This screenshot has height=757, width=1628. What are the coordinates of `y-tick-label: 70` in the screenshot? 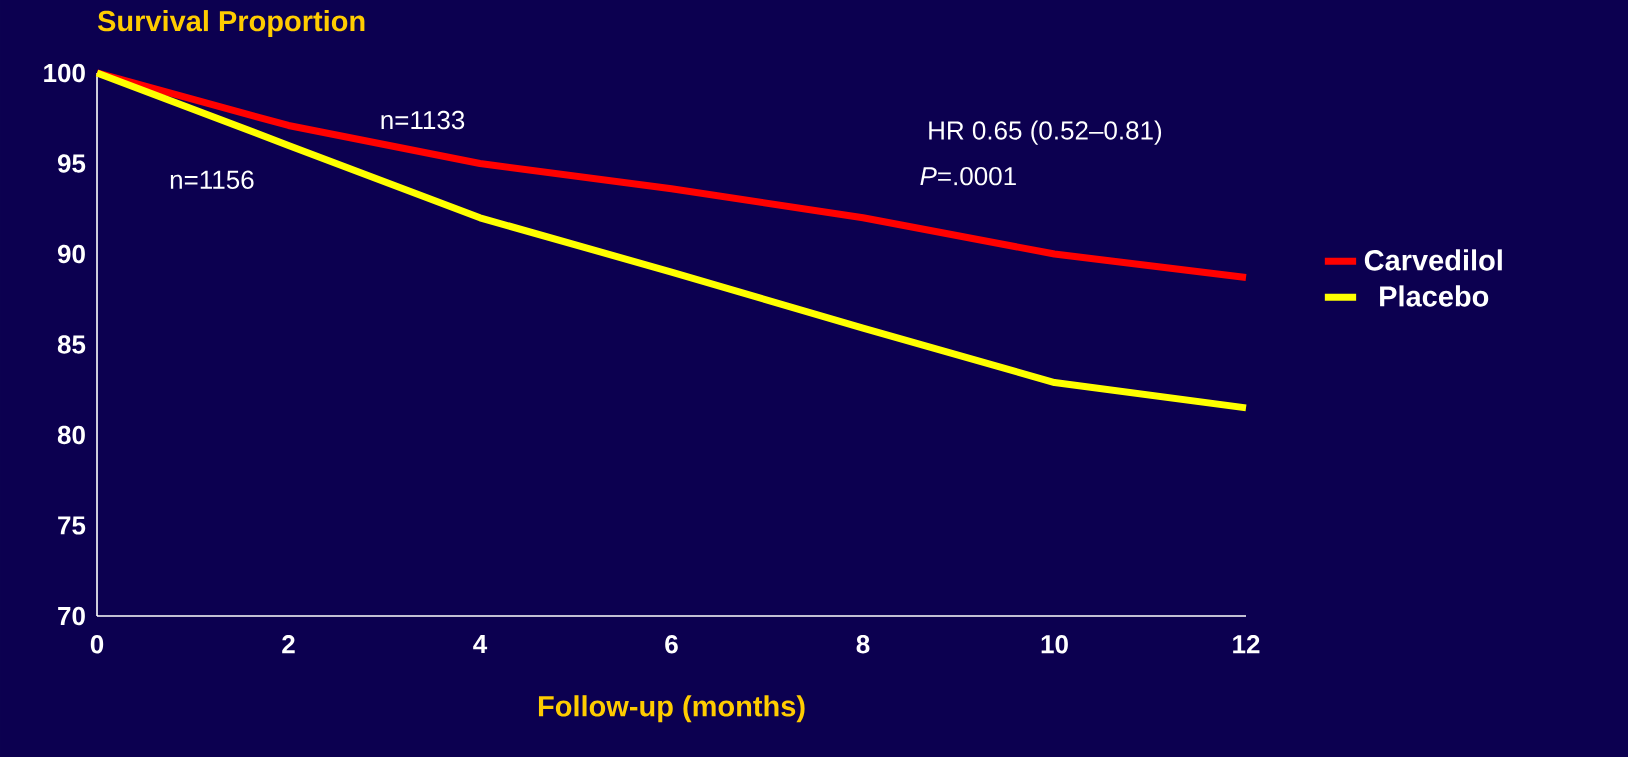 It's located at (71, 616).